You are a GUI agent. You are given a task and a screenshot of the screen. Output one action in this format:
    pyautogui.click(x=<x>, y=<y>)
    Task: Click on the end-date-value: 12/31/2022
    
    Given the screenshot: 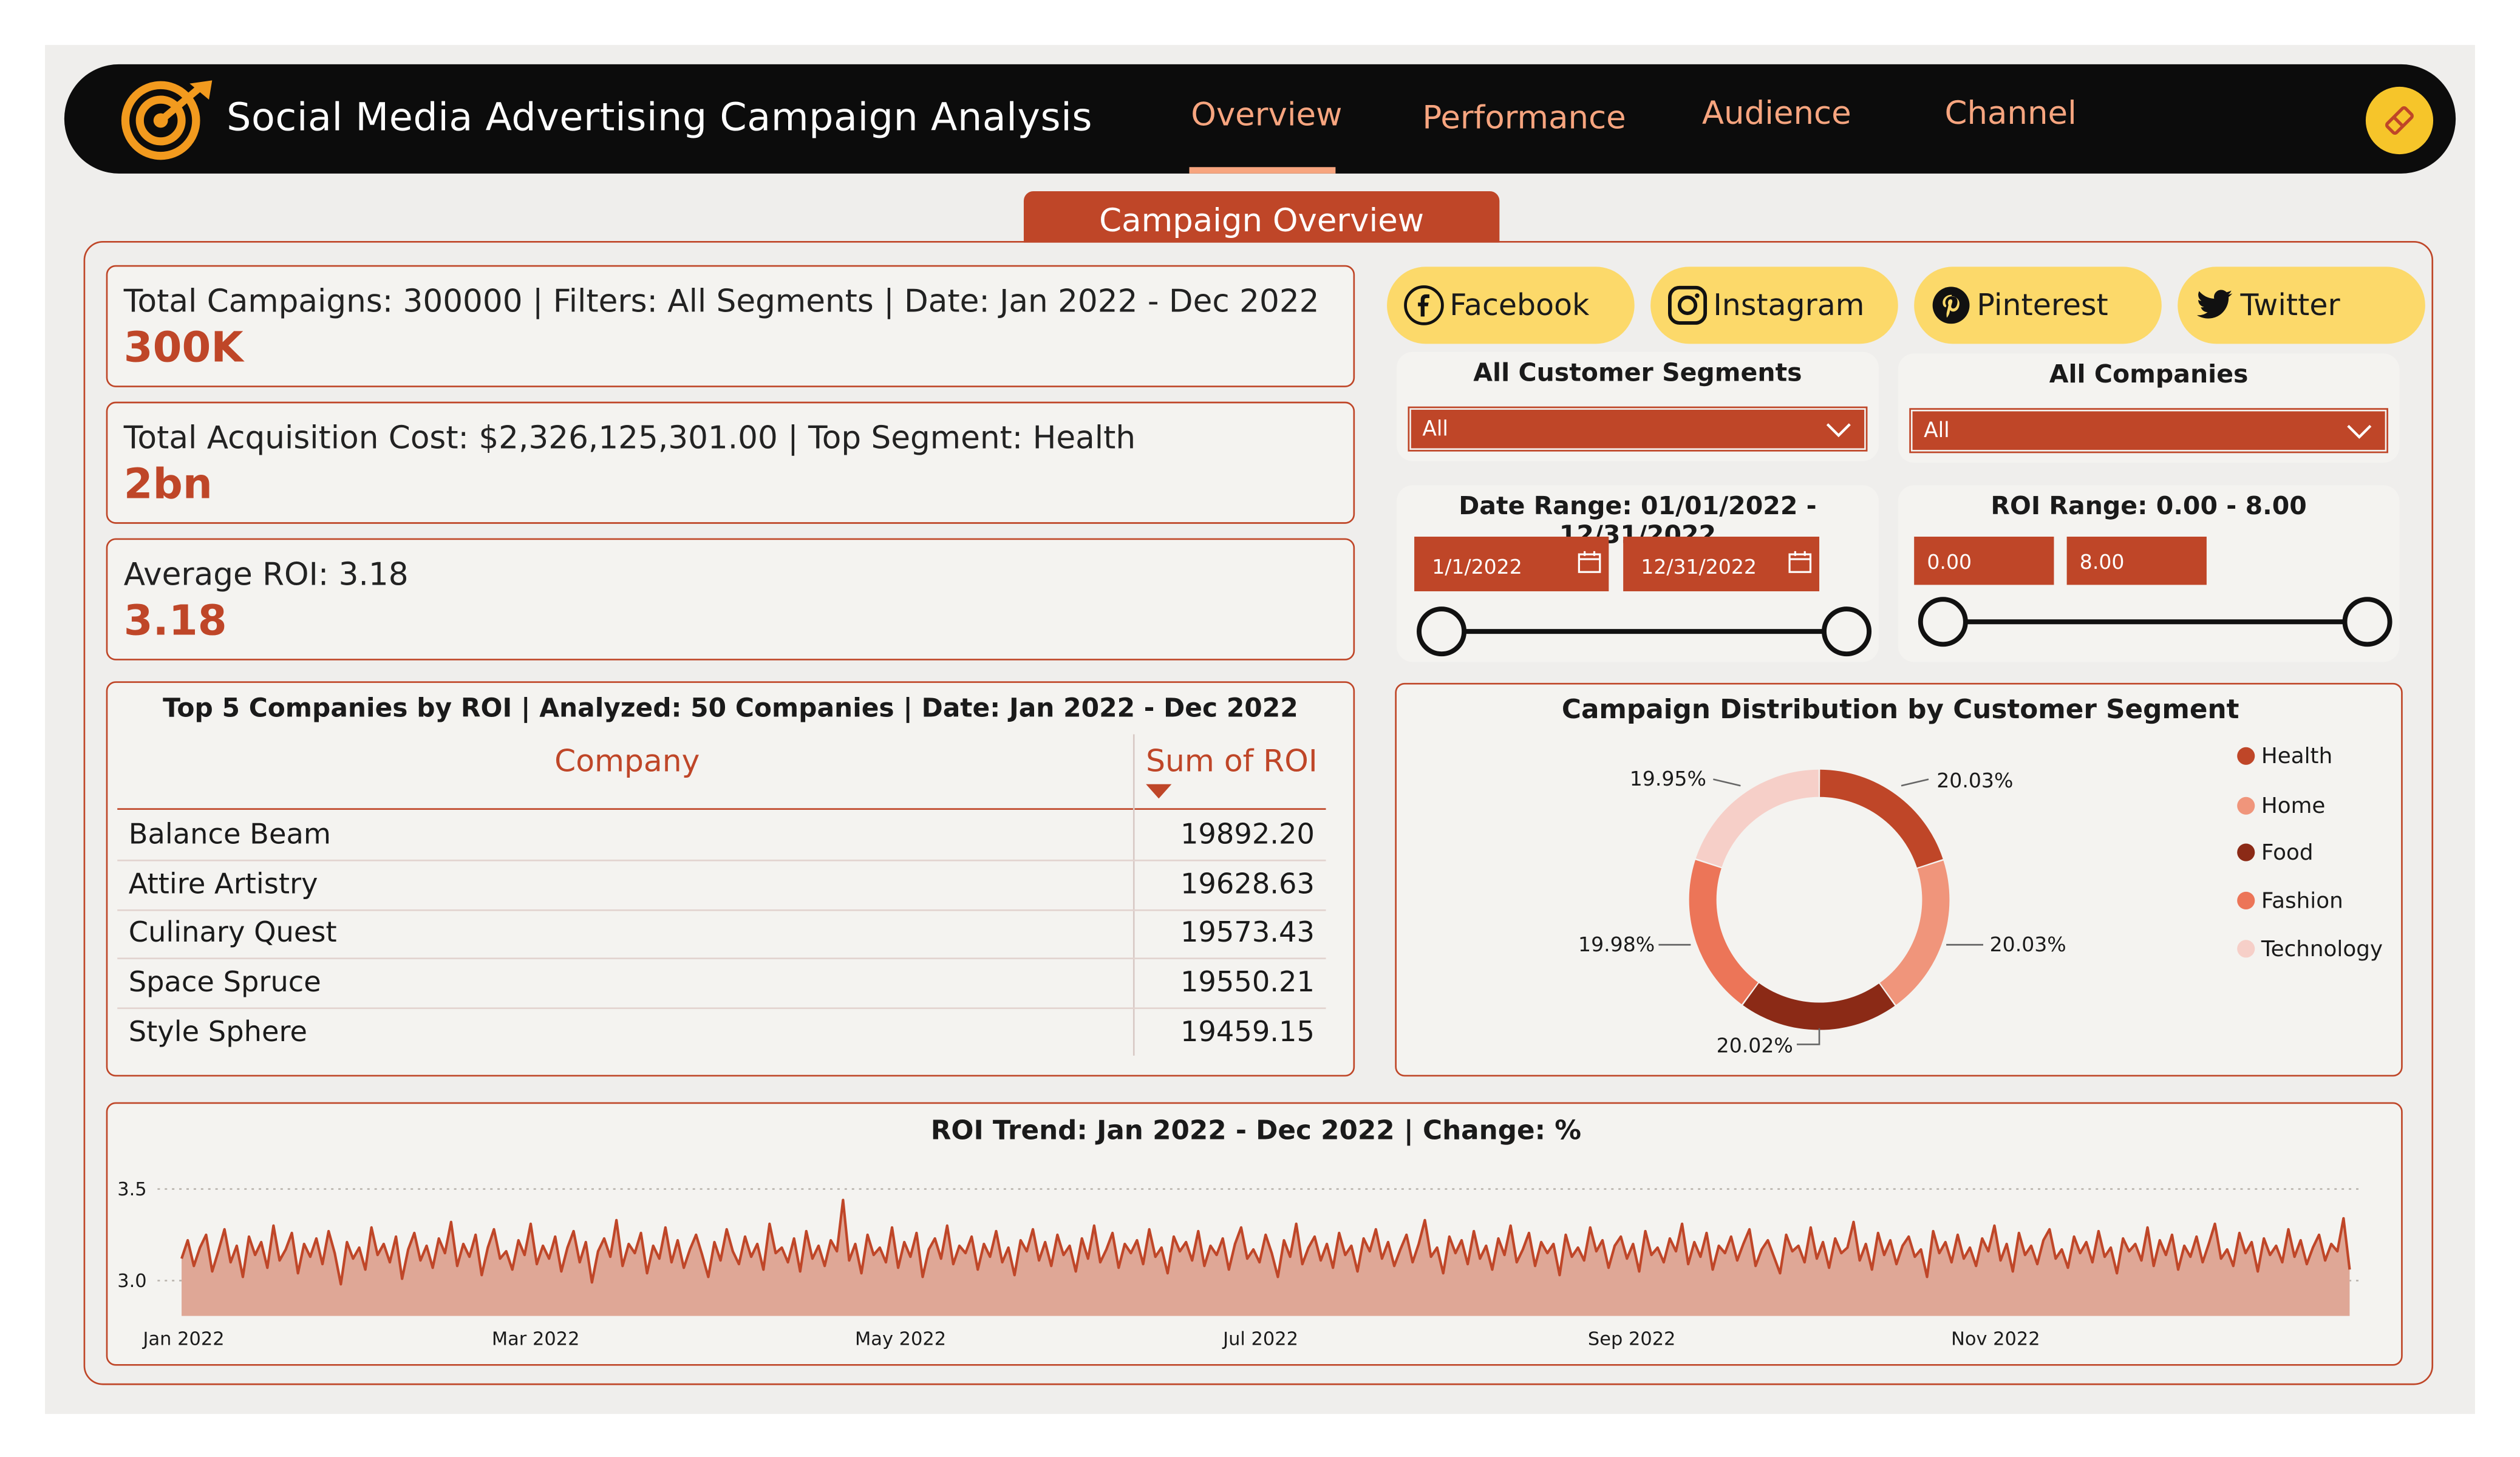 What is the action you would take?
    pyautogui.click(x=1699, y=566)
    